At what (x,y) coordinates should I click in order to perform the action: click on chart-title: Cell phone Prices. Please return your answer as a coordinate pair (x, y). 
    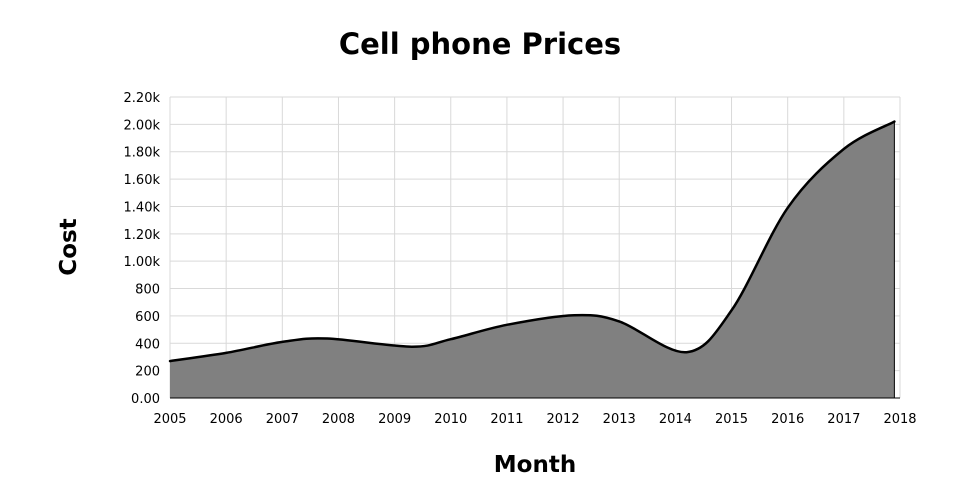
    Looking at the image, I should click on (480, 44).